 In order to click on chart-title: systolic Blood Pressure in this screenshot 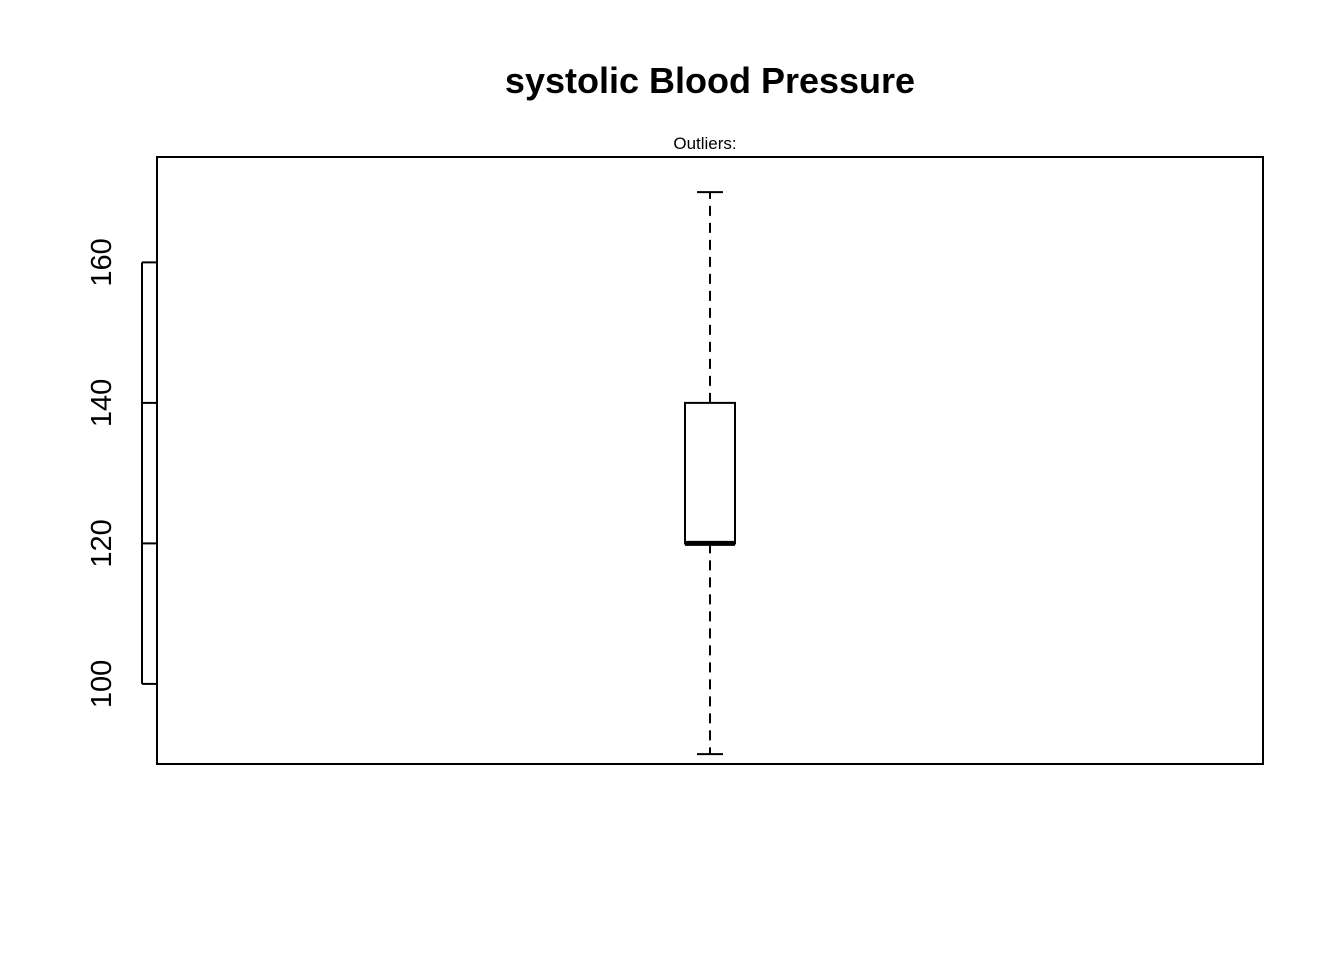, I will do `click(710, 80)`.